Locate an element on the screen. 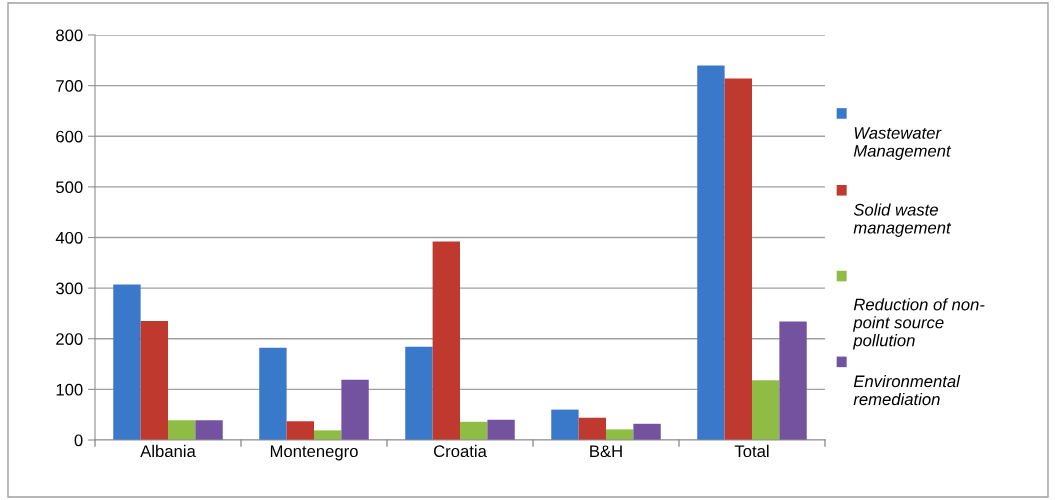 The width and height of the screenshot is (1055, 500). y-tick-label: 200 is located at coordinates (69, 339).